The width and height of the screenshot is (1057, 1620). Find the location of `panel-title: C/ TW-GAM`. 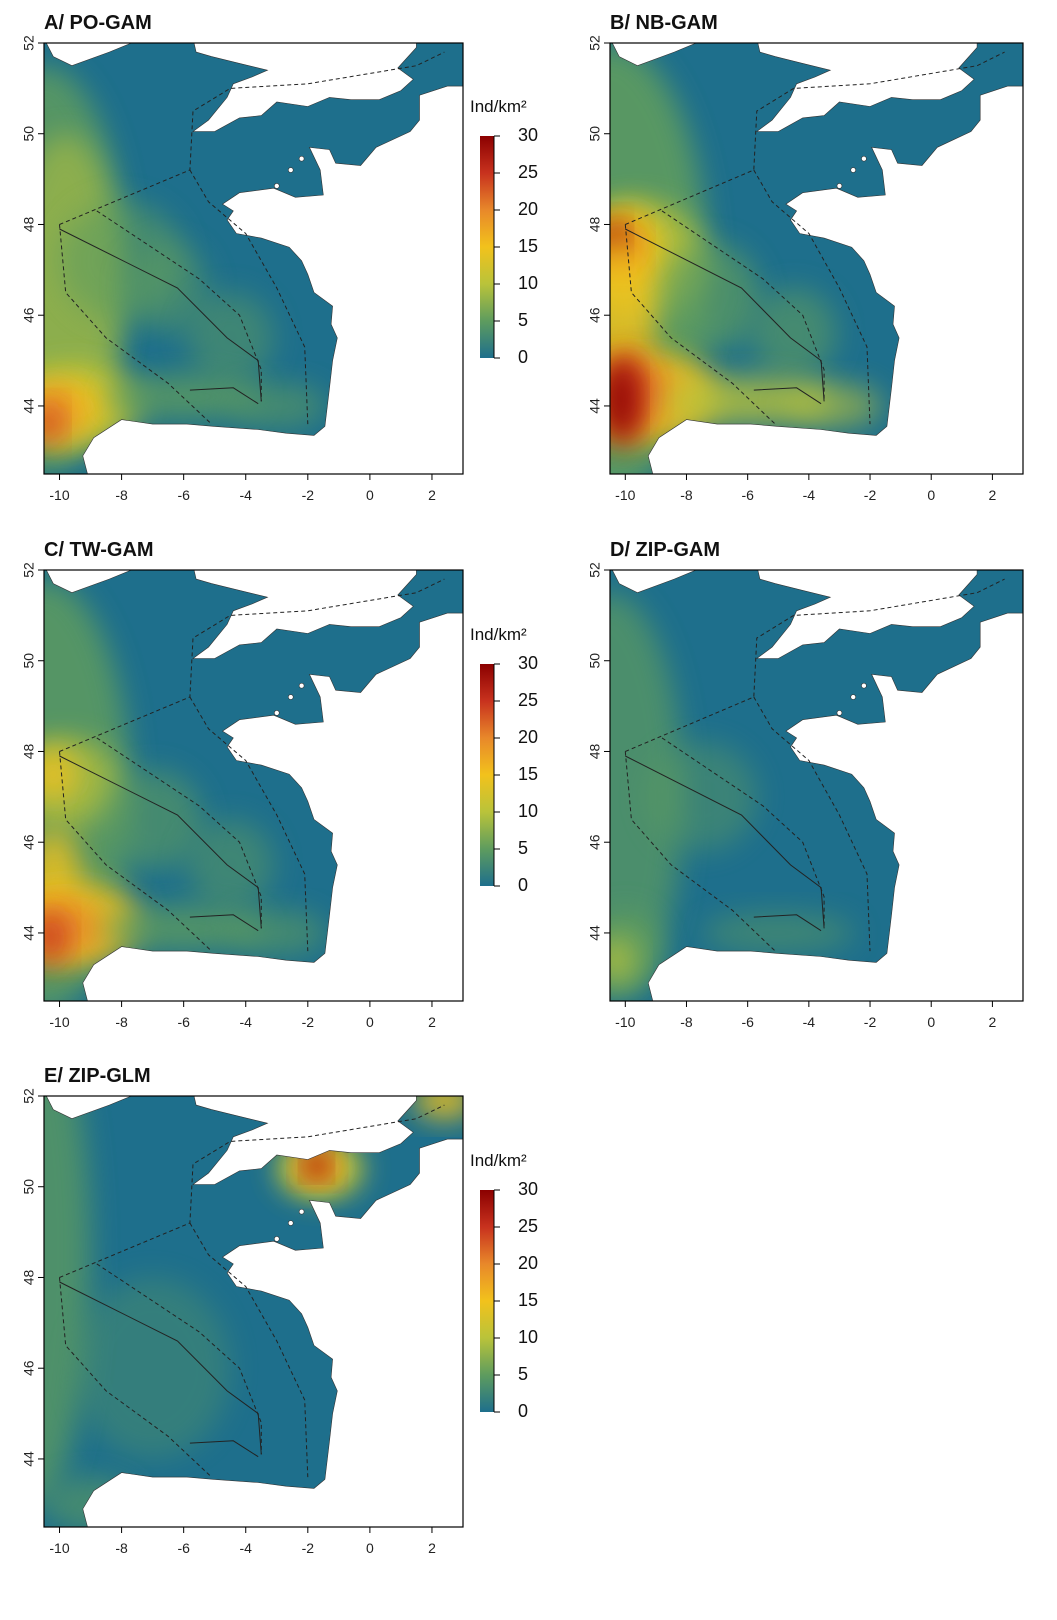

panel-title: C/ TW-GAM is located at coordinates (99, 550).